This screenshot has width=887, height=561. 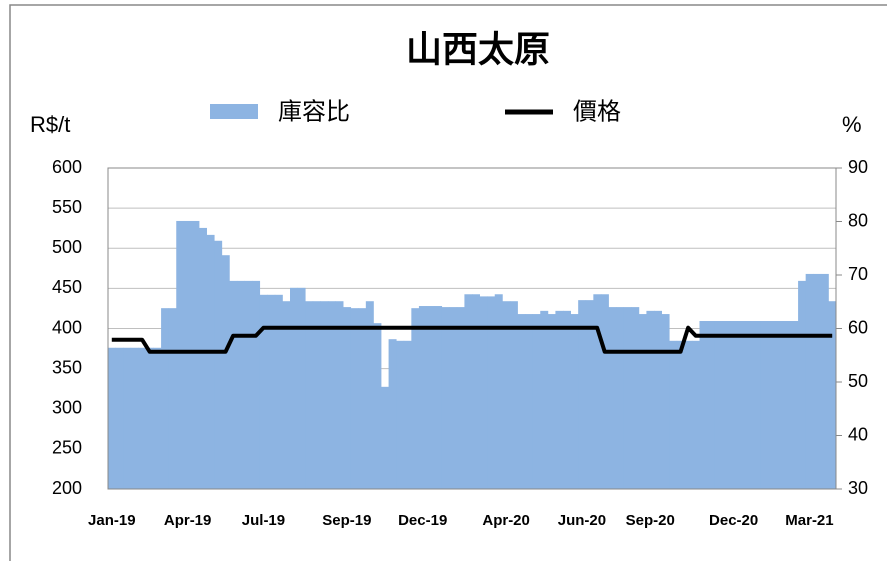 What do you see at coordinates (582, 520) in the screenshot?
I see `x-tick-label: Jun-20` at bounding box center [582, 520].